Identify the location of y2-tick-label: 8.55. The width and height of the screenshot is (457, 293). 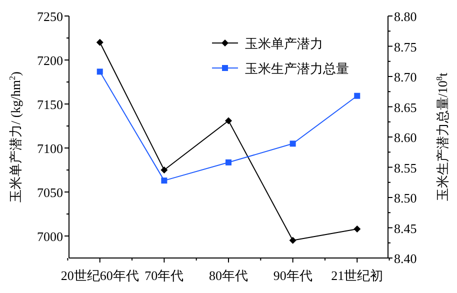
(405, 168).